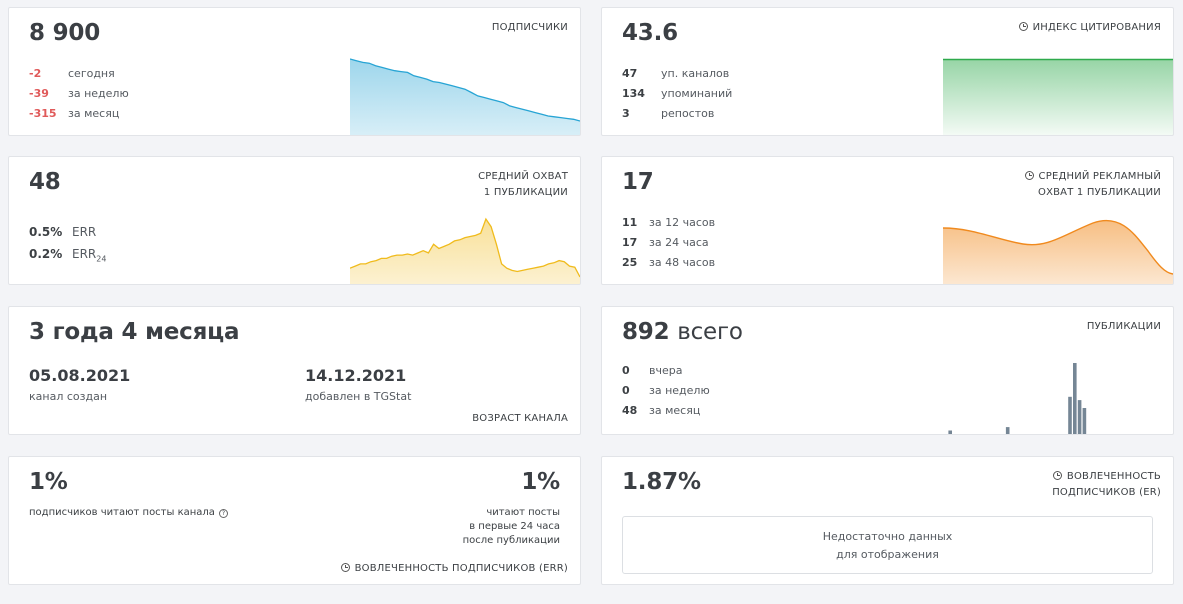  I want to click on created-label: канал создан, so click(68, 396).